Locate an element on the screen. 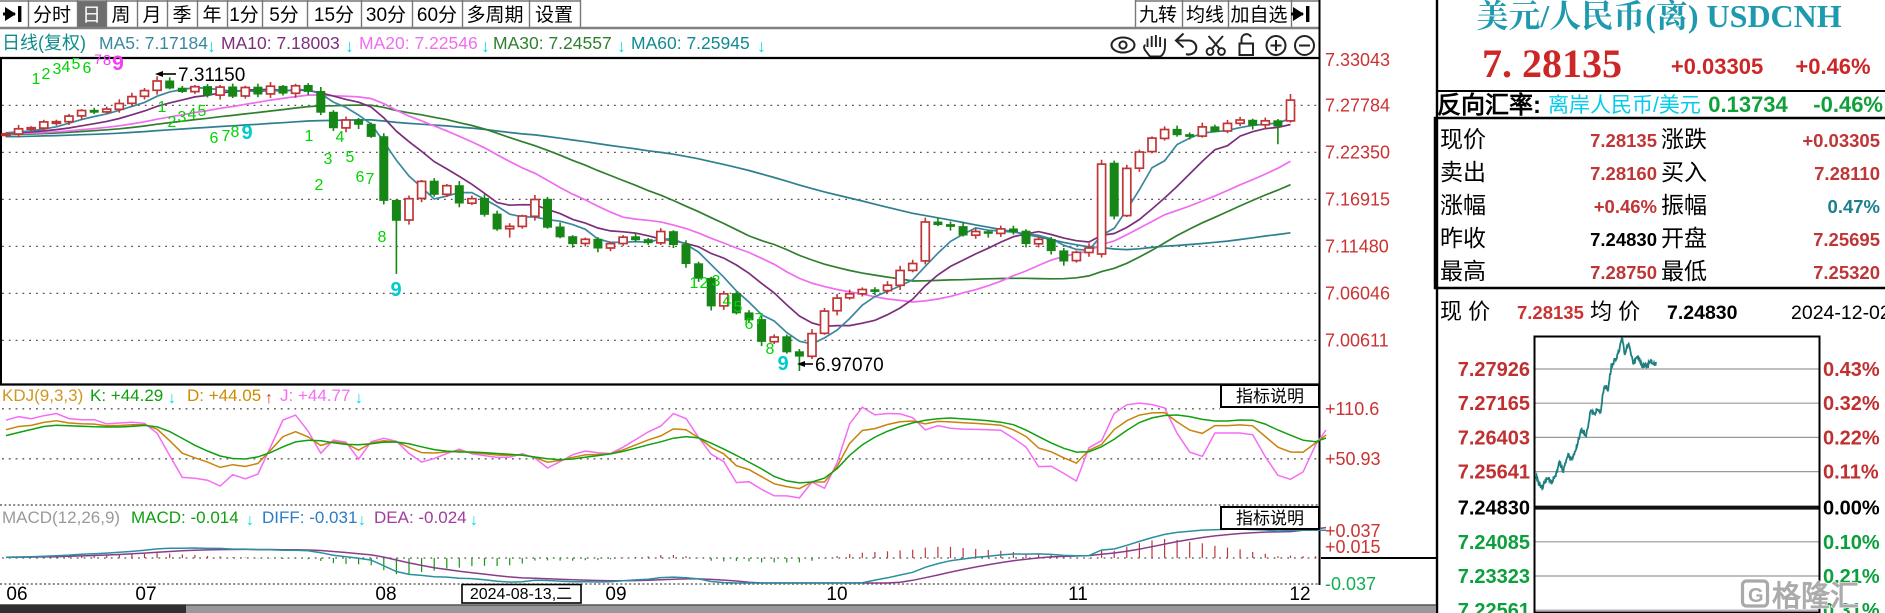  svg-text: +50.93 is located at coordinates (1353, 459).